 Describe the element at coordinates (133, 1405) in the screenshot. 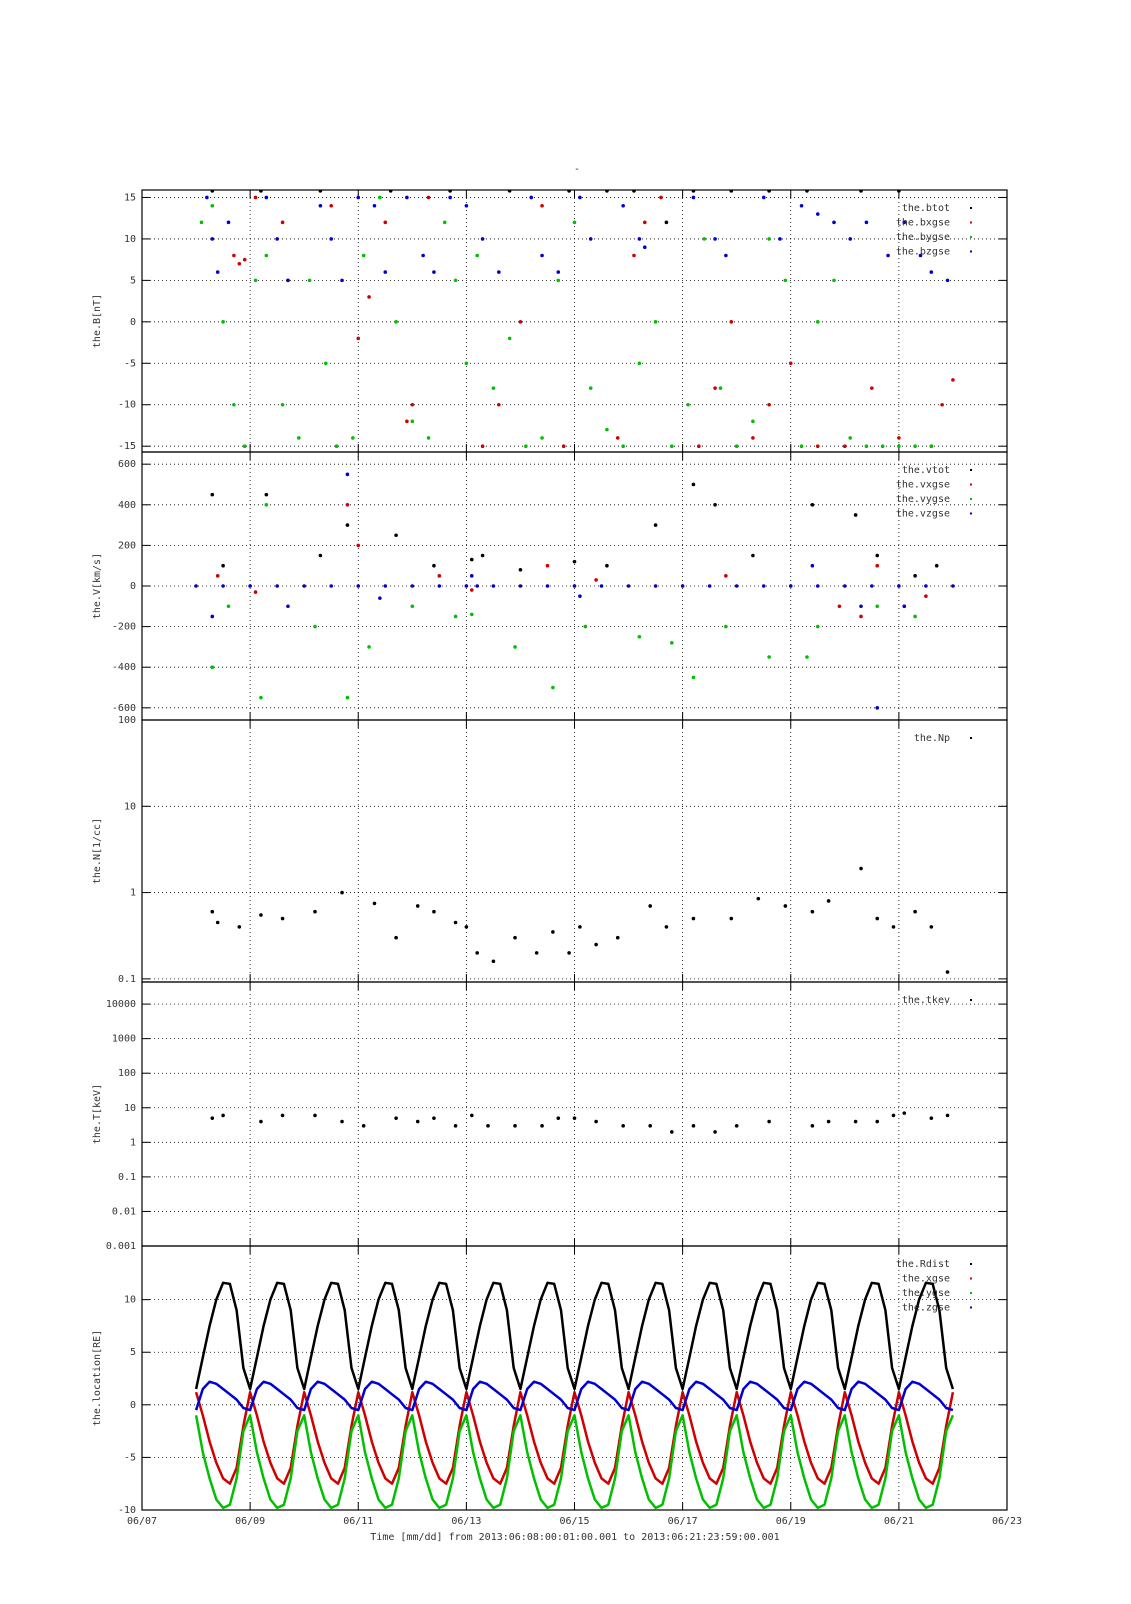

I see `y-tick-label: 0` at that location.